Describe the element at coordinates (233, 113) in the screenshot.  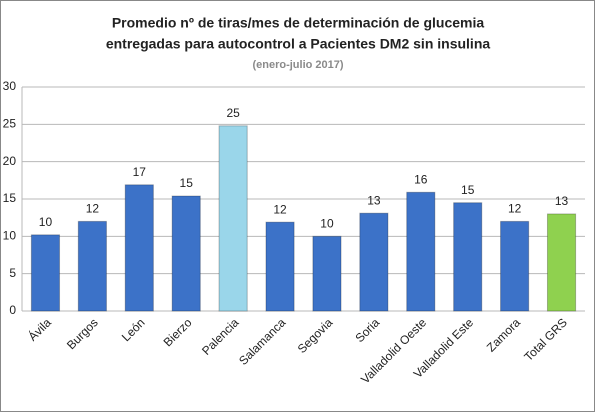
I see `data-label: 25` at that location.